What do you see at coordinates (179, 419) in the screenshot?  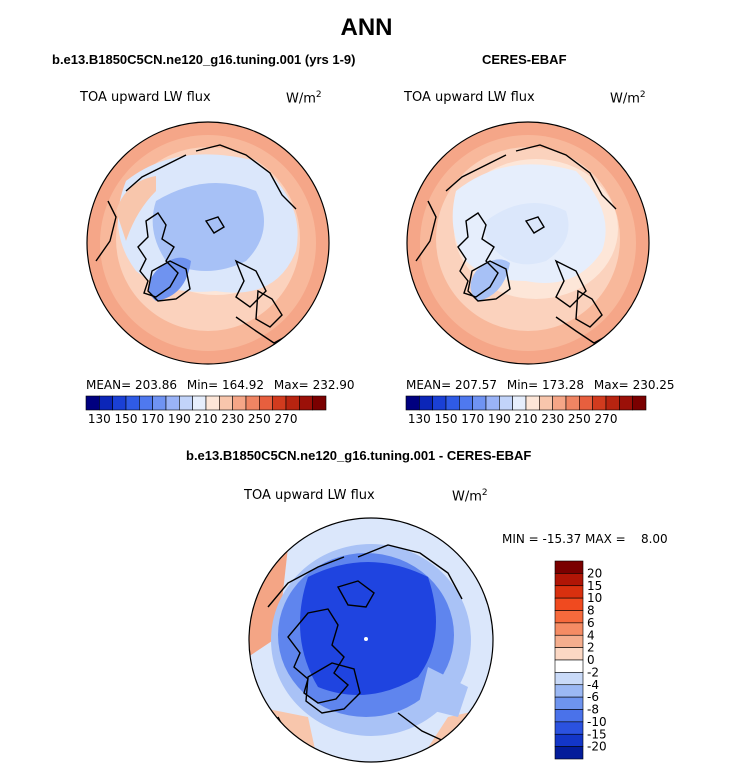 I see `panel1-colorbar-tick-label: 190` at bounding box center [179, 419].